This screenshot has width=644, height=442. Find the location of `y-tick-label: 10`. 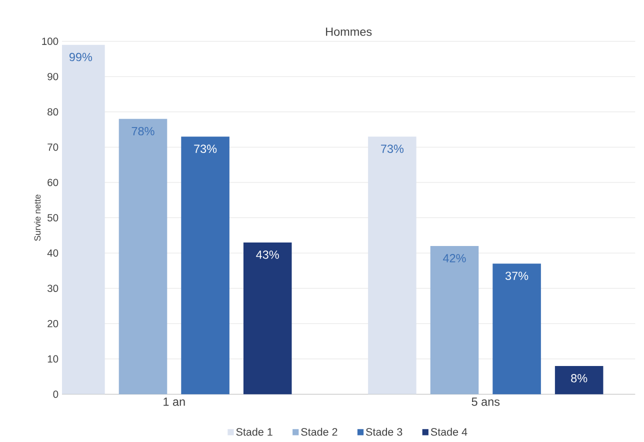

y-tick-label: 10 is located at coordinates (53, 358).